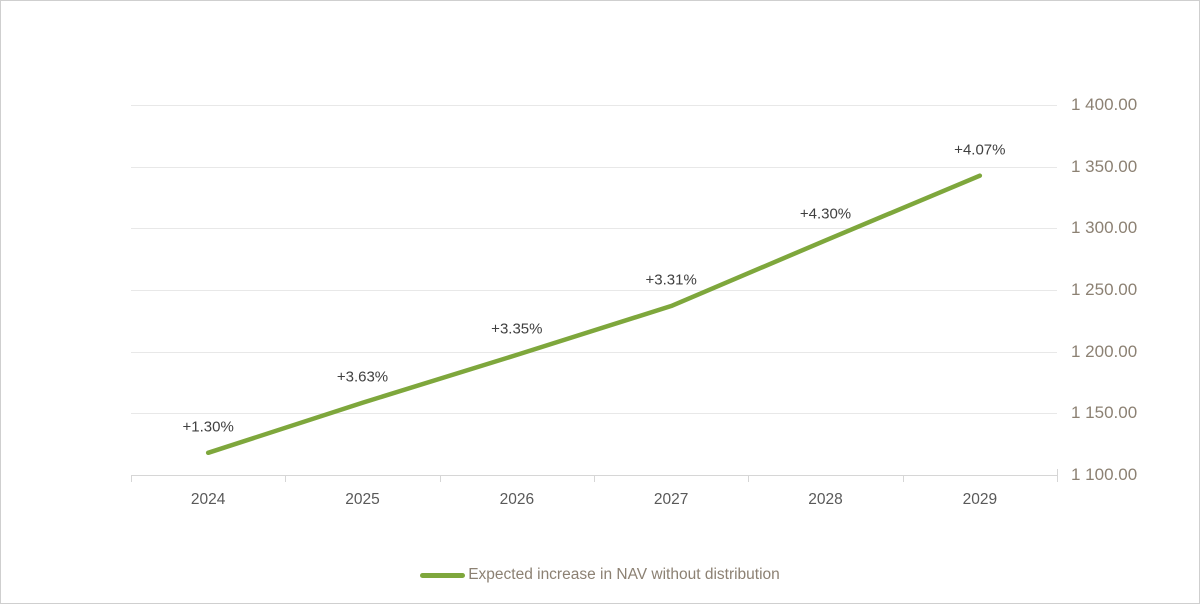 This screenshot has width=1200, height=604. What do you see at coordinates (825, 214) in the screenshot?
I see `data-label: +4.30%` at bounding box center [825, 214].